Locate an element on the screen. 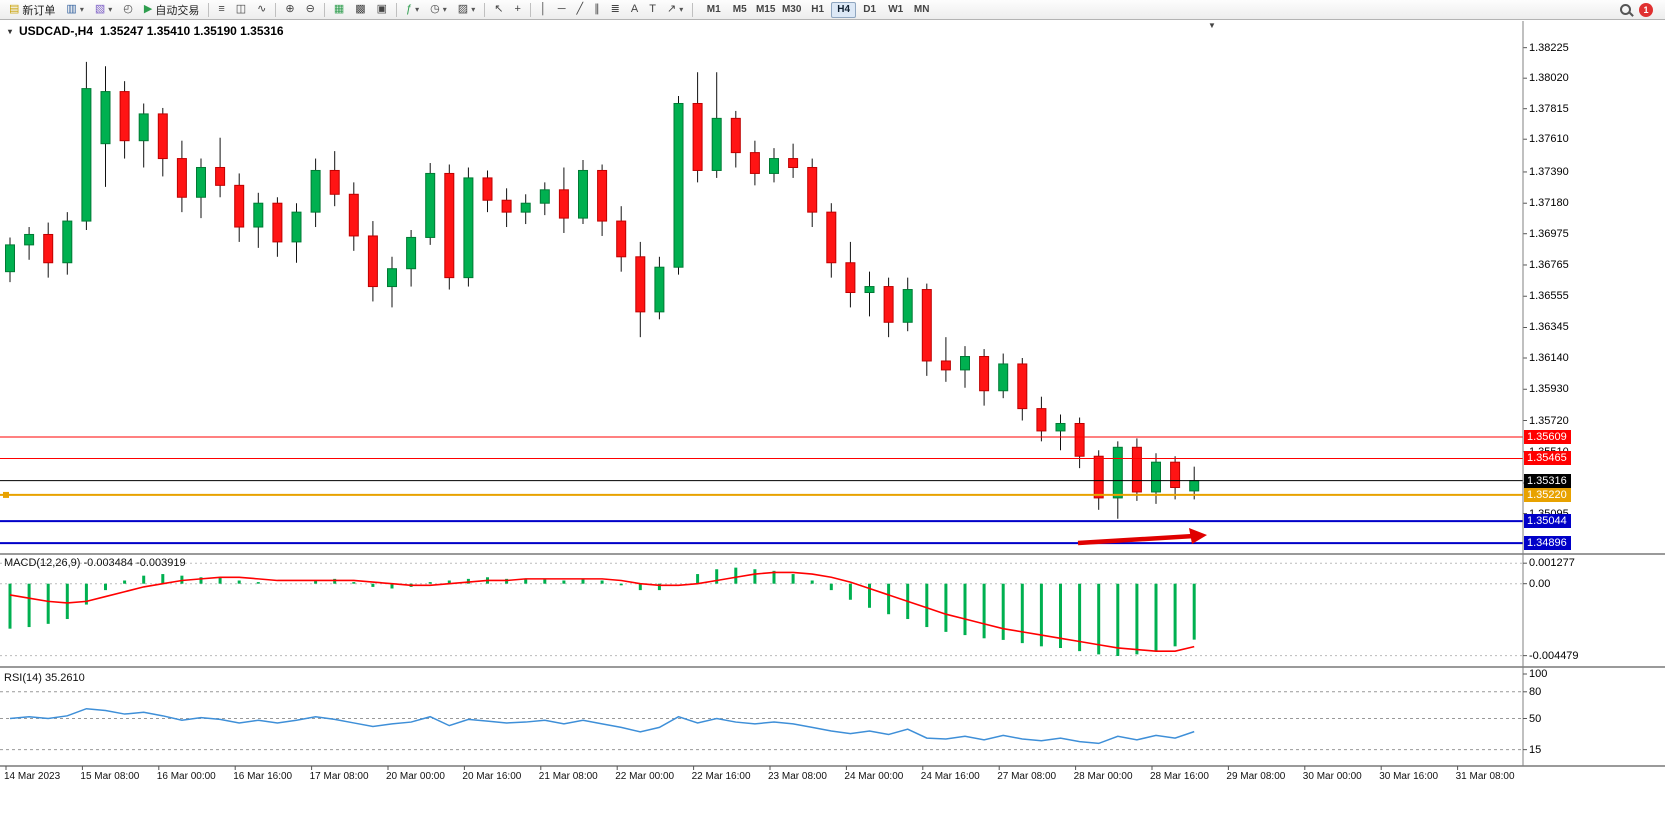 This screenshot has height=838, width=1665. horizontal-line-button: ─ is located at coordinates (562, 9).